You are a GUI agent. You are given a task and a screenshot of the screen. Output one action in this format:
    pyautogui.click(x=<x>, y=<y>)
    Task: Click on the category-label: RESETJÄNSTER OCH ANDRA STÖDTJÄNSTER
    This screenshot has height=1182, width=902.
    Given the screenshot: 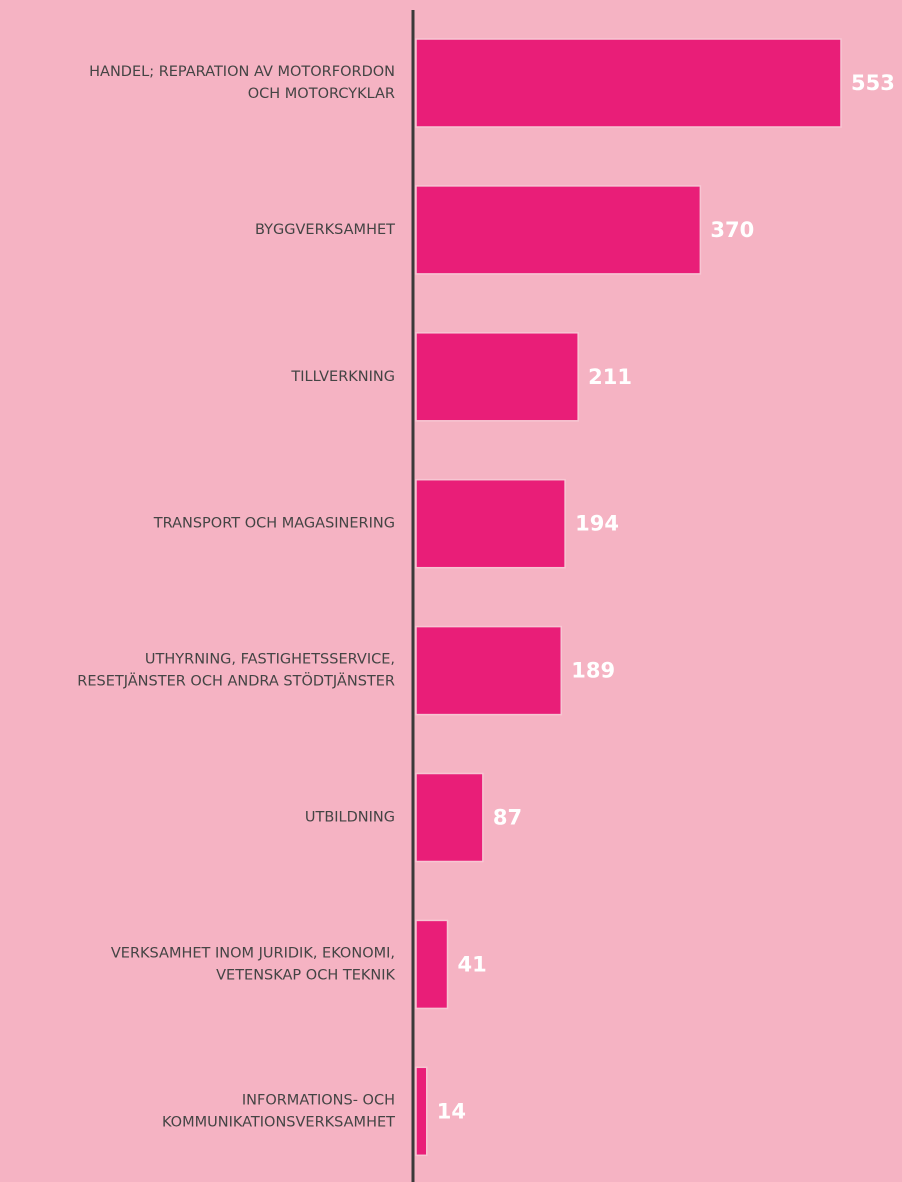 What is the action you would take?
    pyautogui.click(x=236, y=681)
    